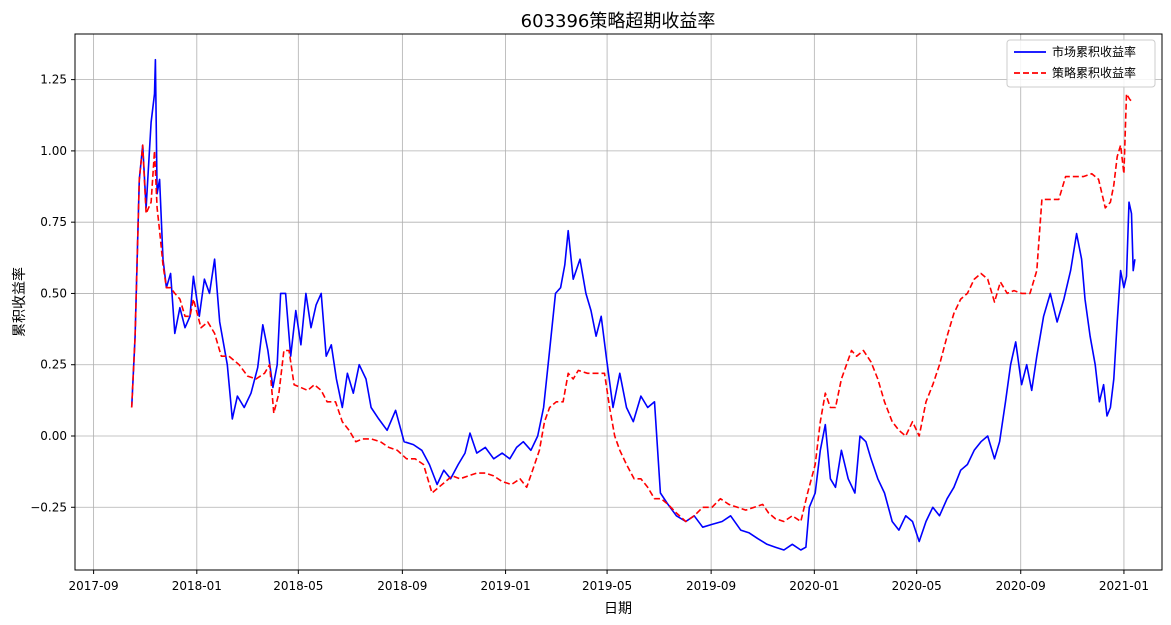 The width and height of the screenshot is (1171, 625). I want to click on x-tick-label: 2018-01, so click(197, 586).